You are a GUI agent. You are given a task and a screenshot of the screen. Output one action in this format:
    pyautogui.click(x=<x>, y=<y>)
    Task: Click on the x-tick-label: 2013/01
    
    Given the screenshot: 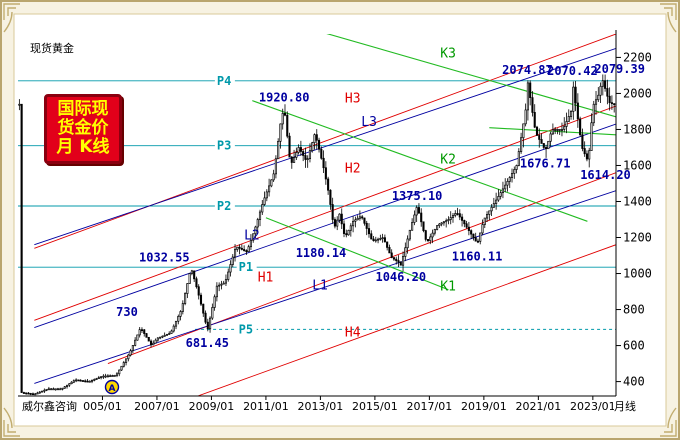 What is the action you would take?
    pyautogui.click(x=321, y=406)
    